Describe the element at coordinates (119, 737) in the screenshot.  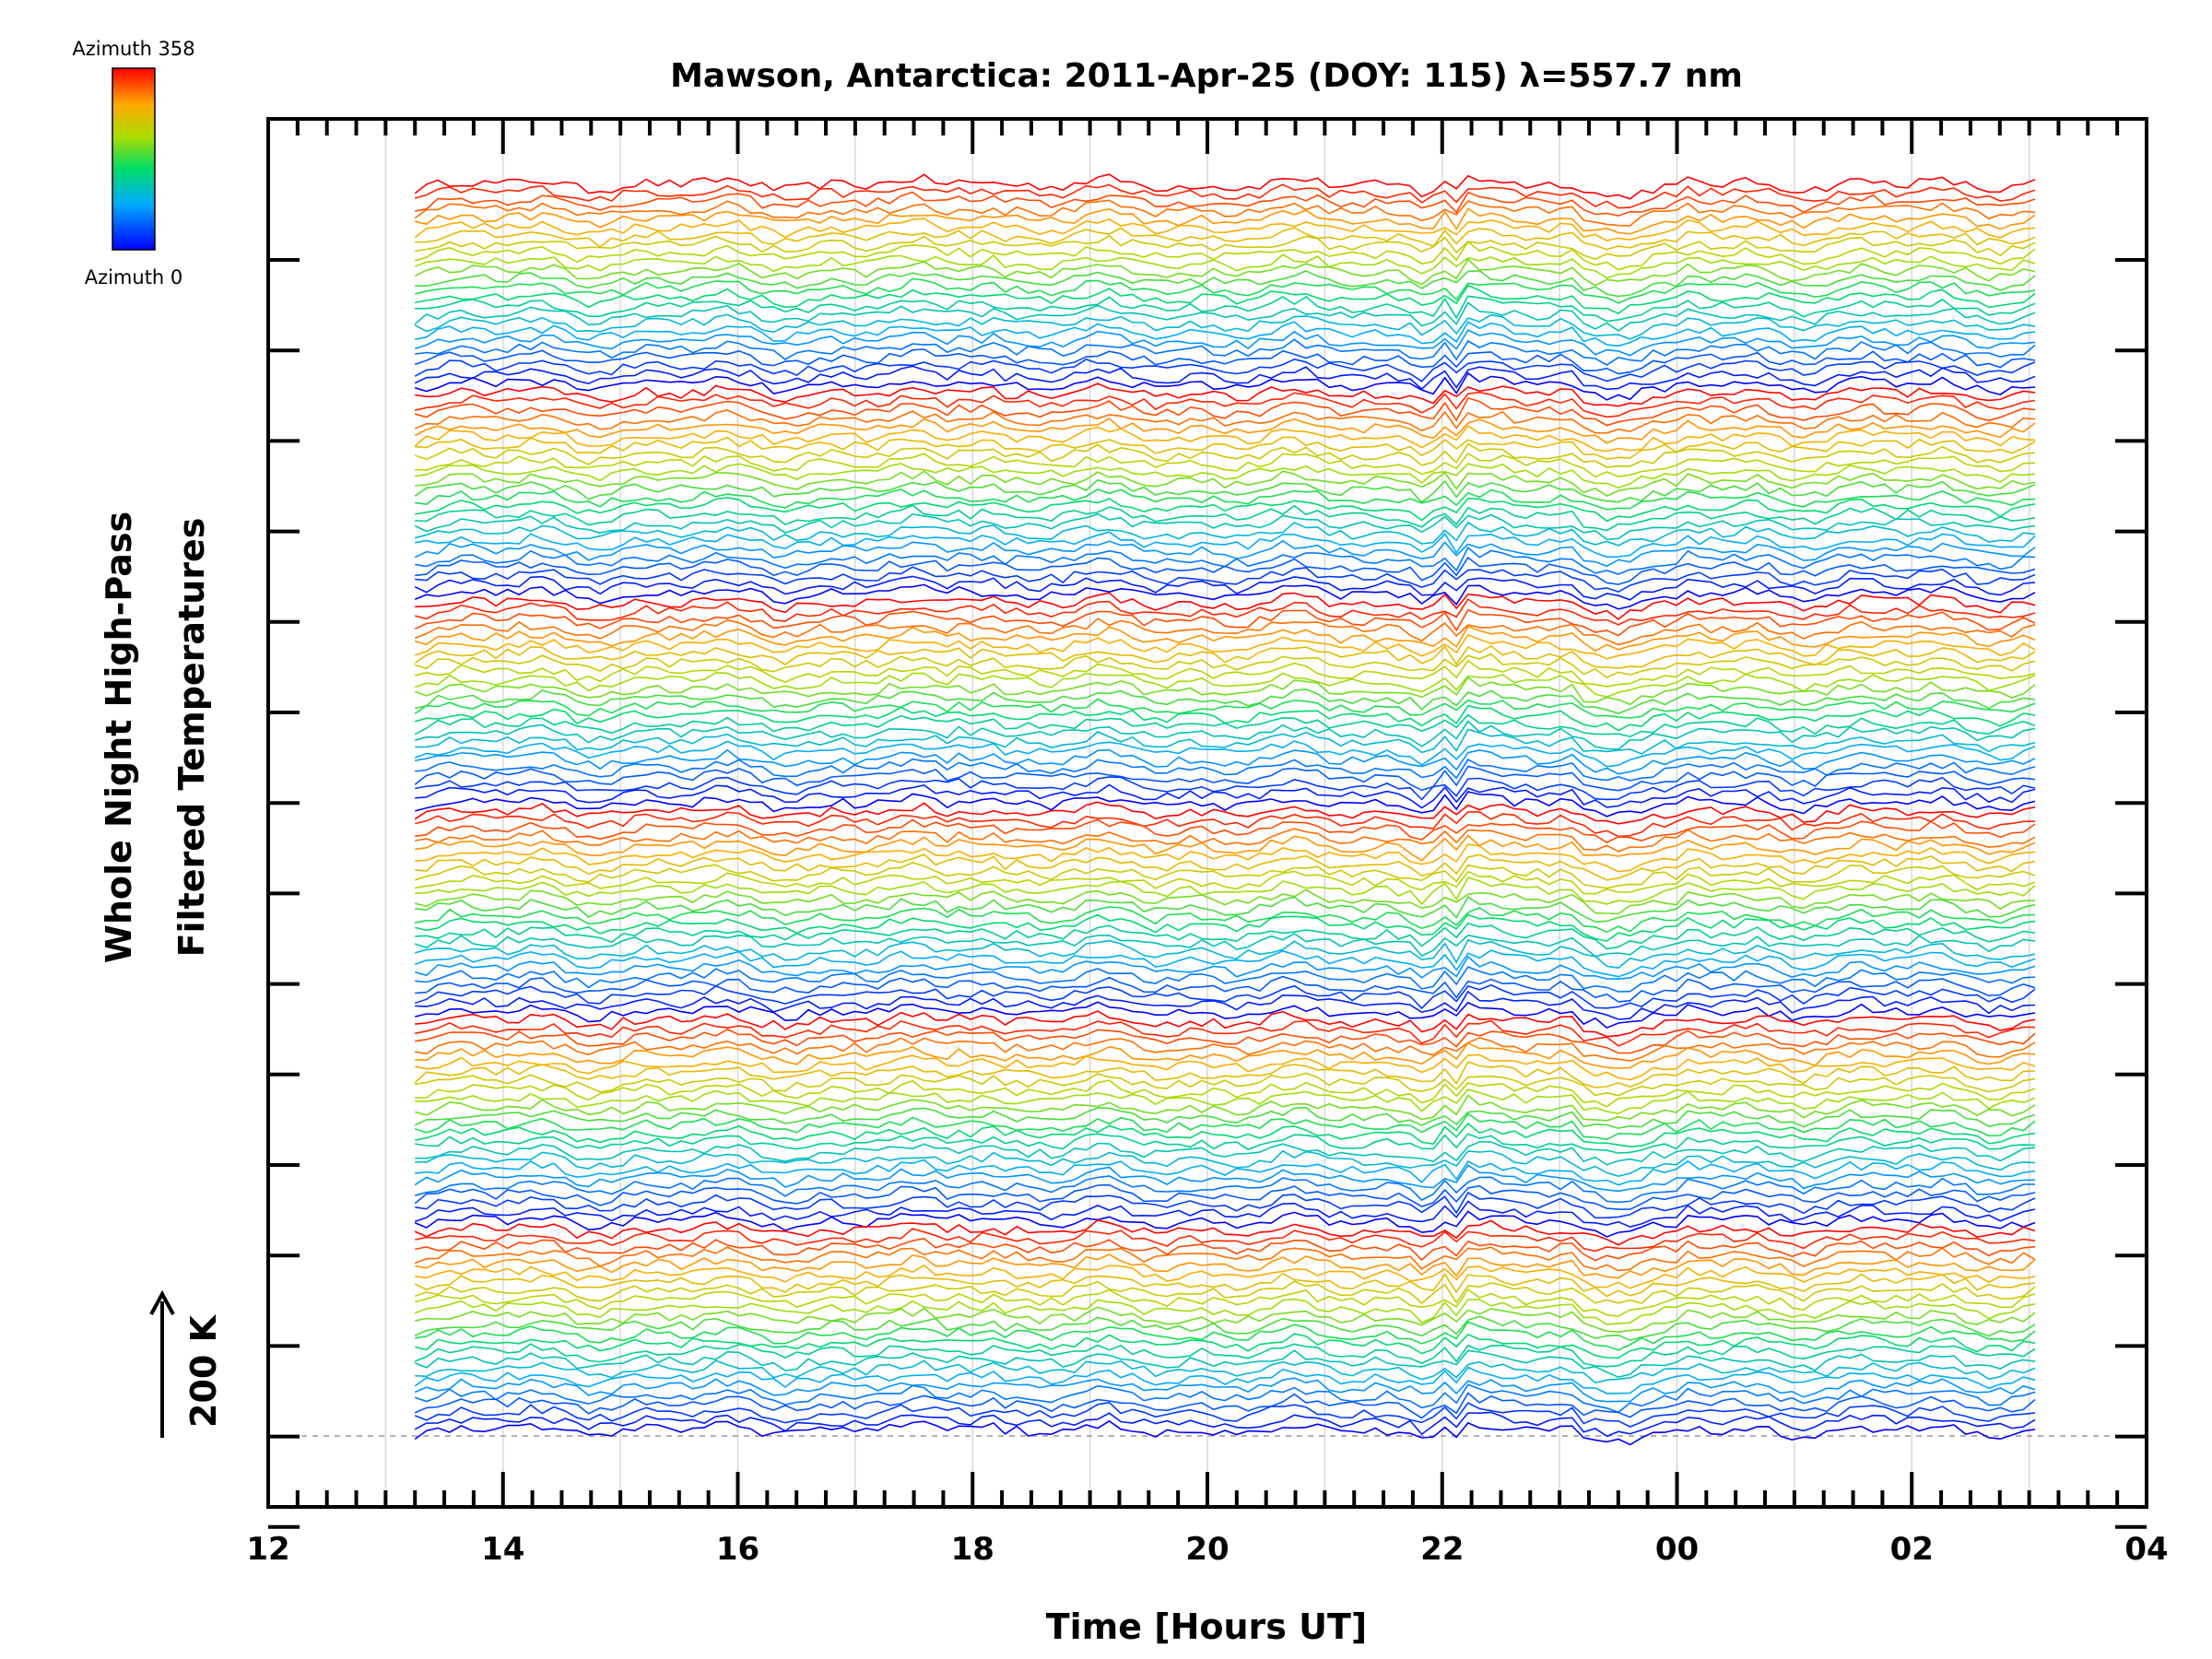
I see `y-axis-label-line-1: Whole Night High-Pass` at that location.